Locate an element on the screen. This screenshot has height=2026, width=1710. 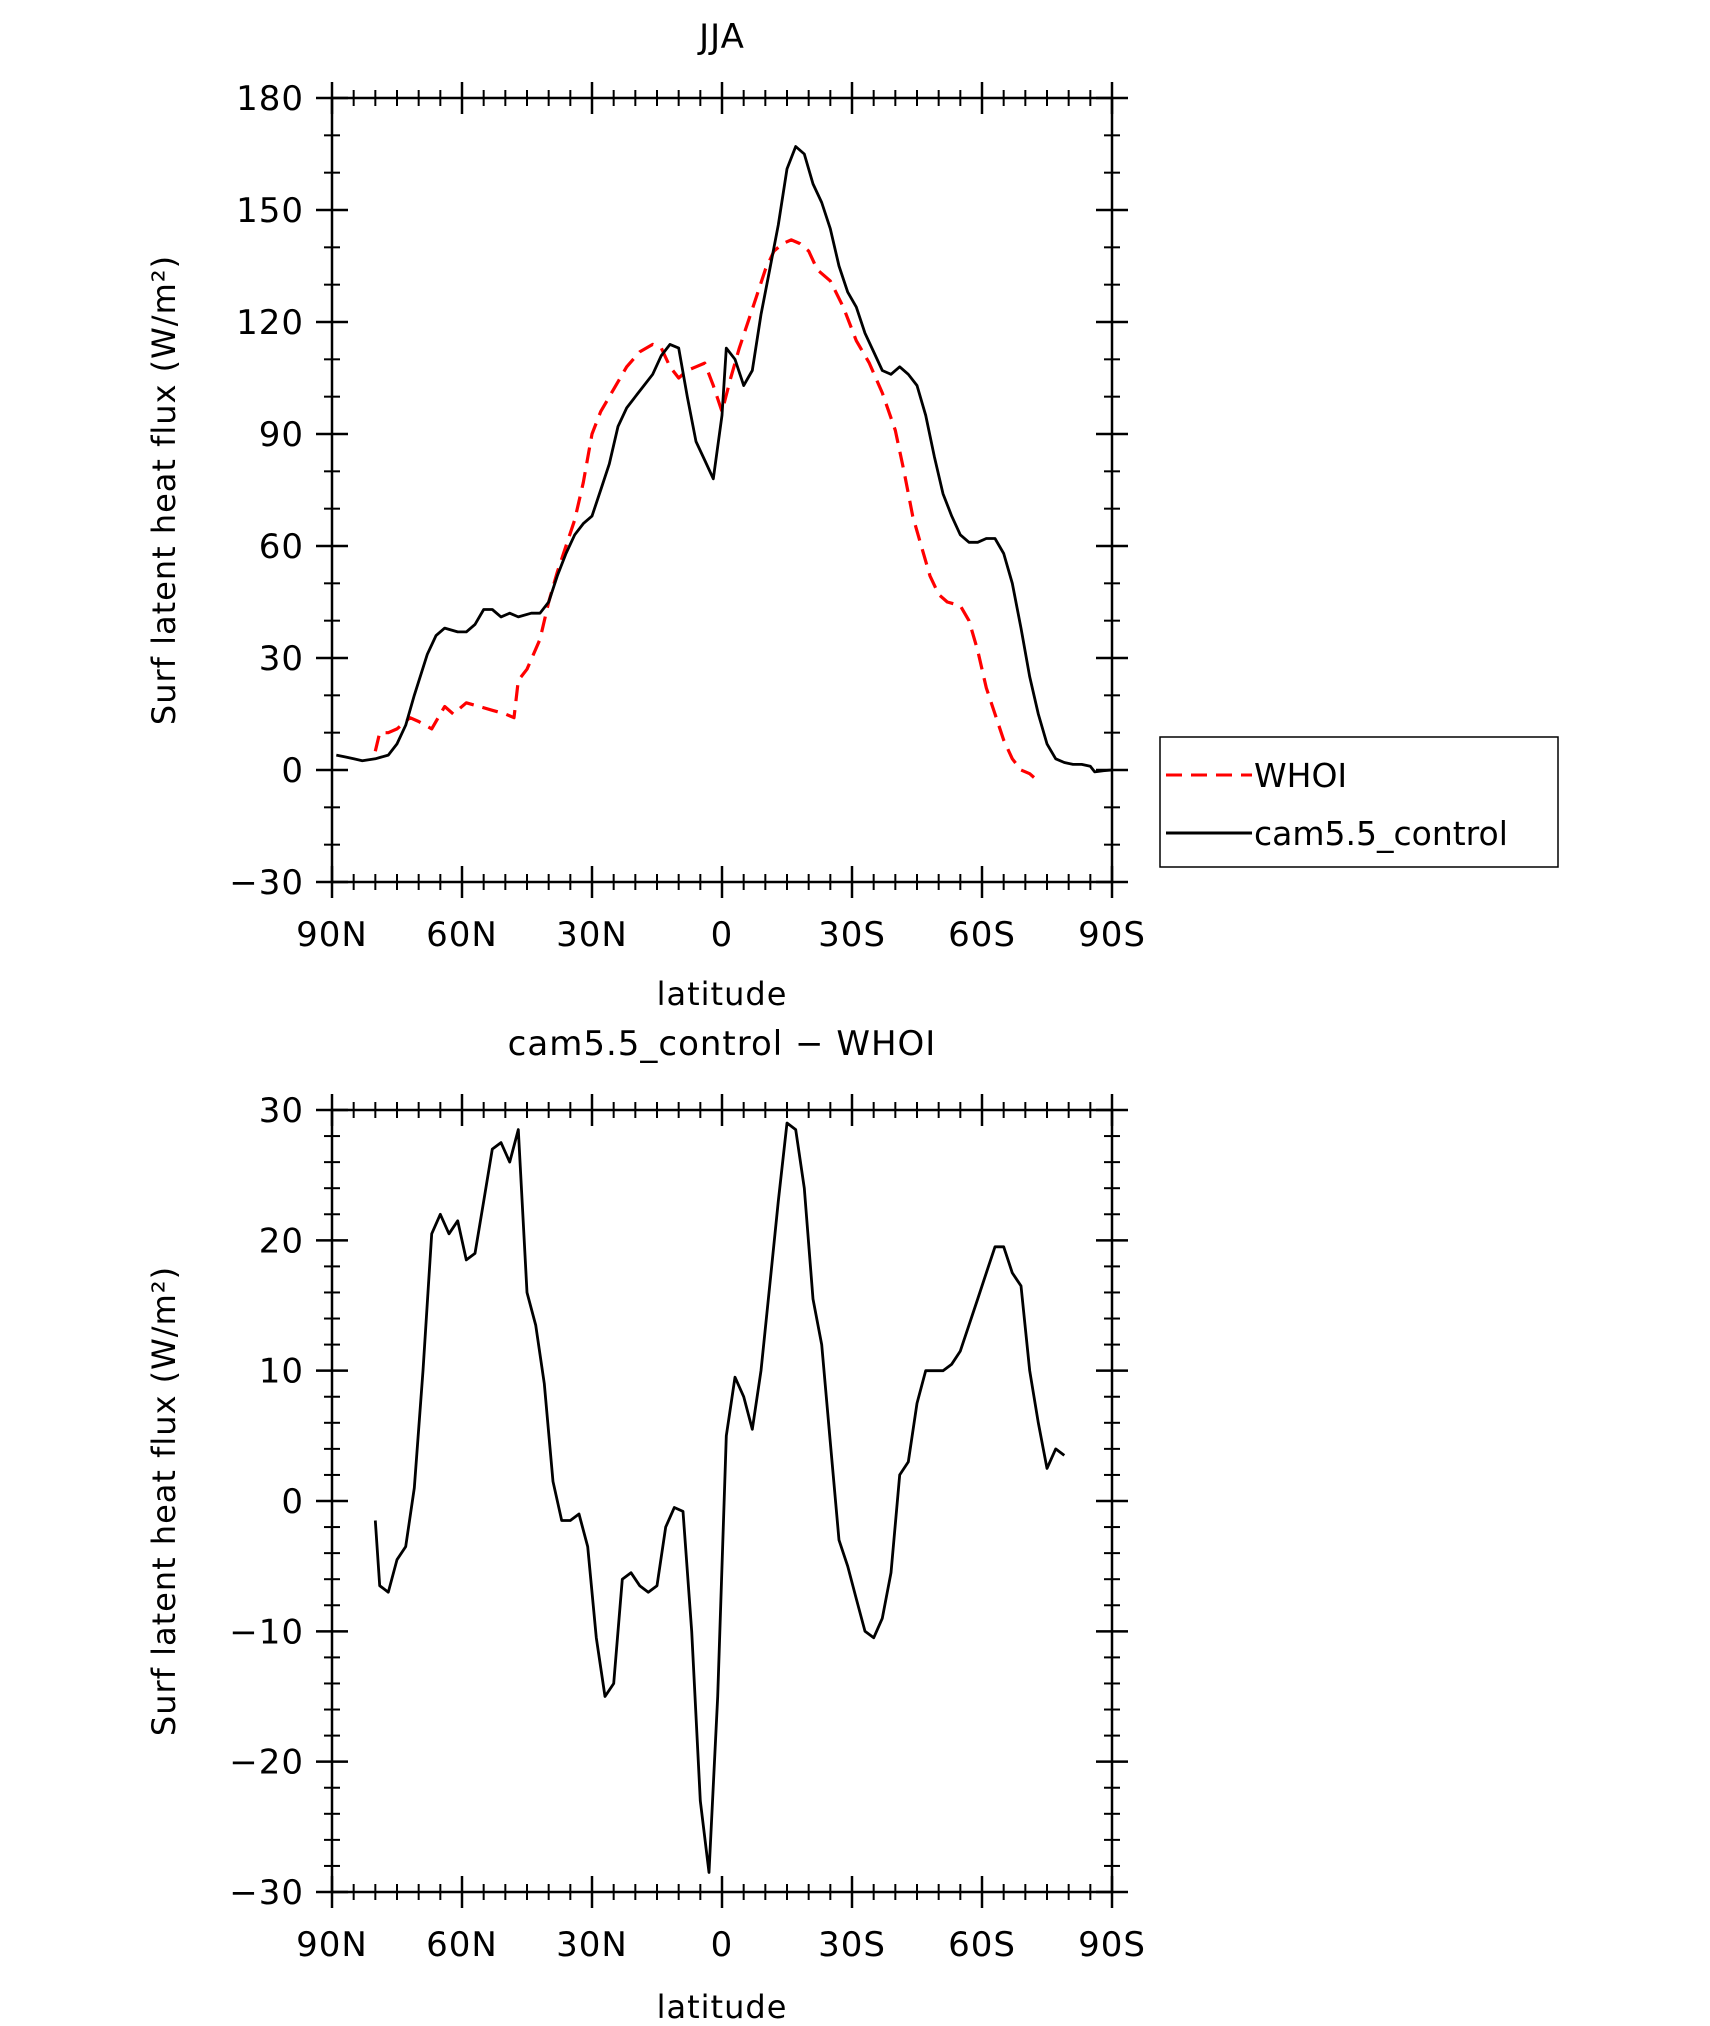
top-panel-series is located at coordinates (724, 462).